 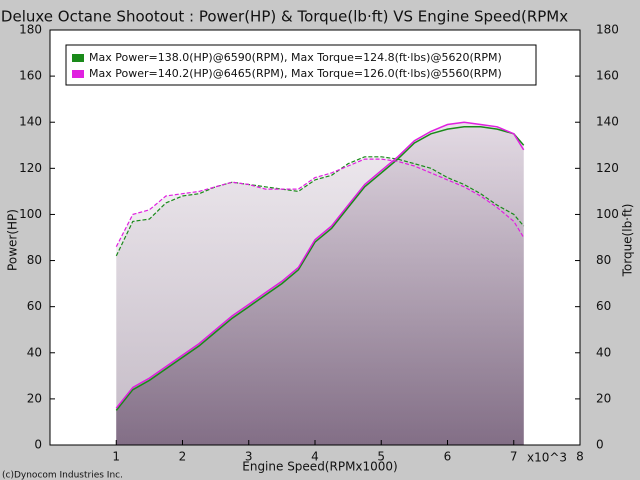 I want to click on y2-tick-label: 0, so click(x=600, y=445).